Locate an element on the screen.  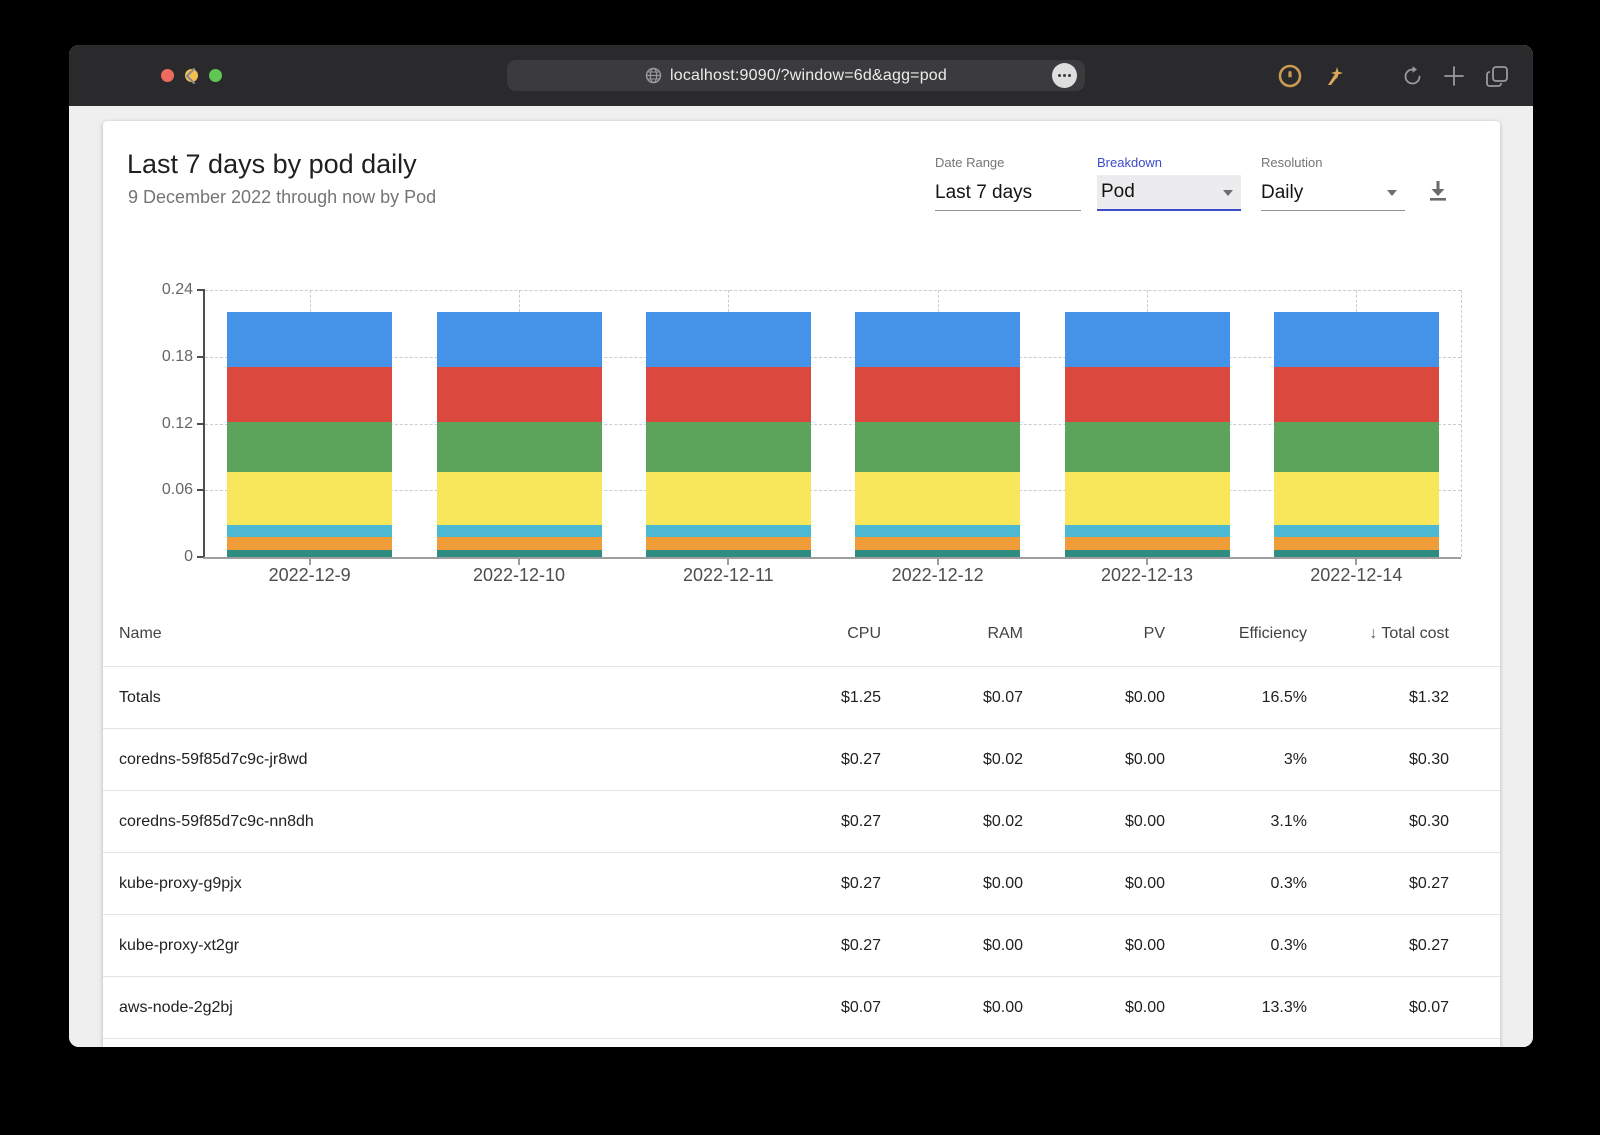
cell-efficiency: 3.1% is located at coordinates (1288, 821).